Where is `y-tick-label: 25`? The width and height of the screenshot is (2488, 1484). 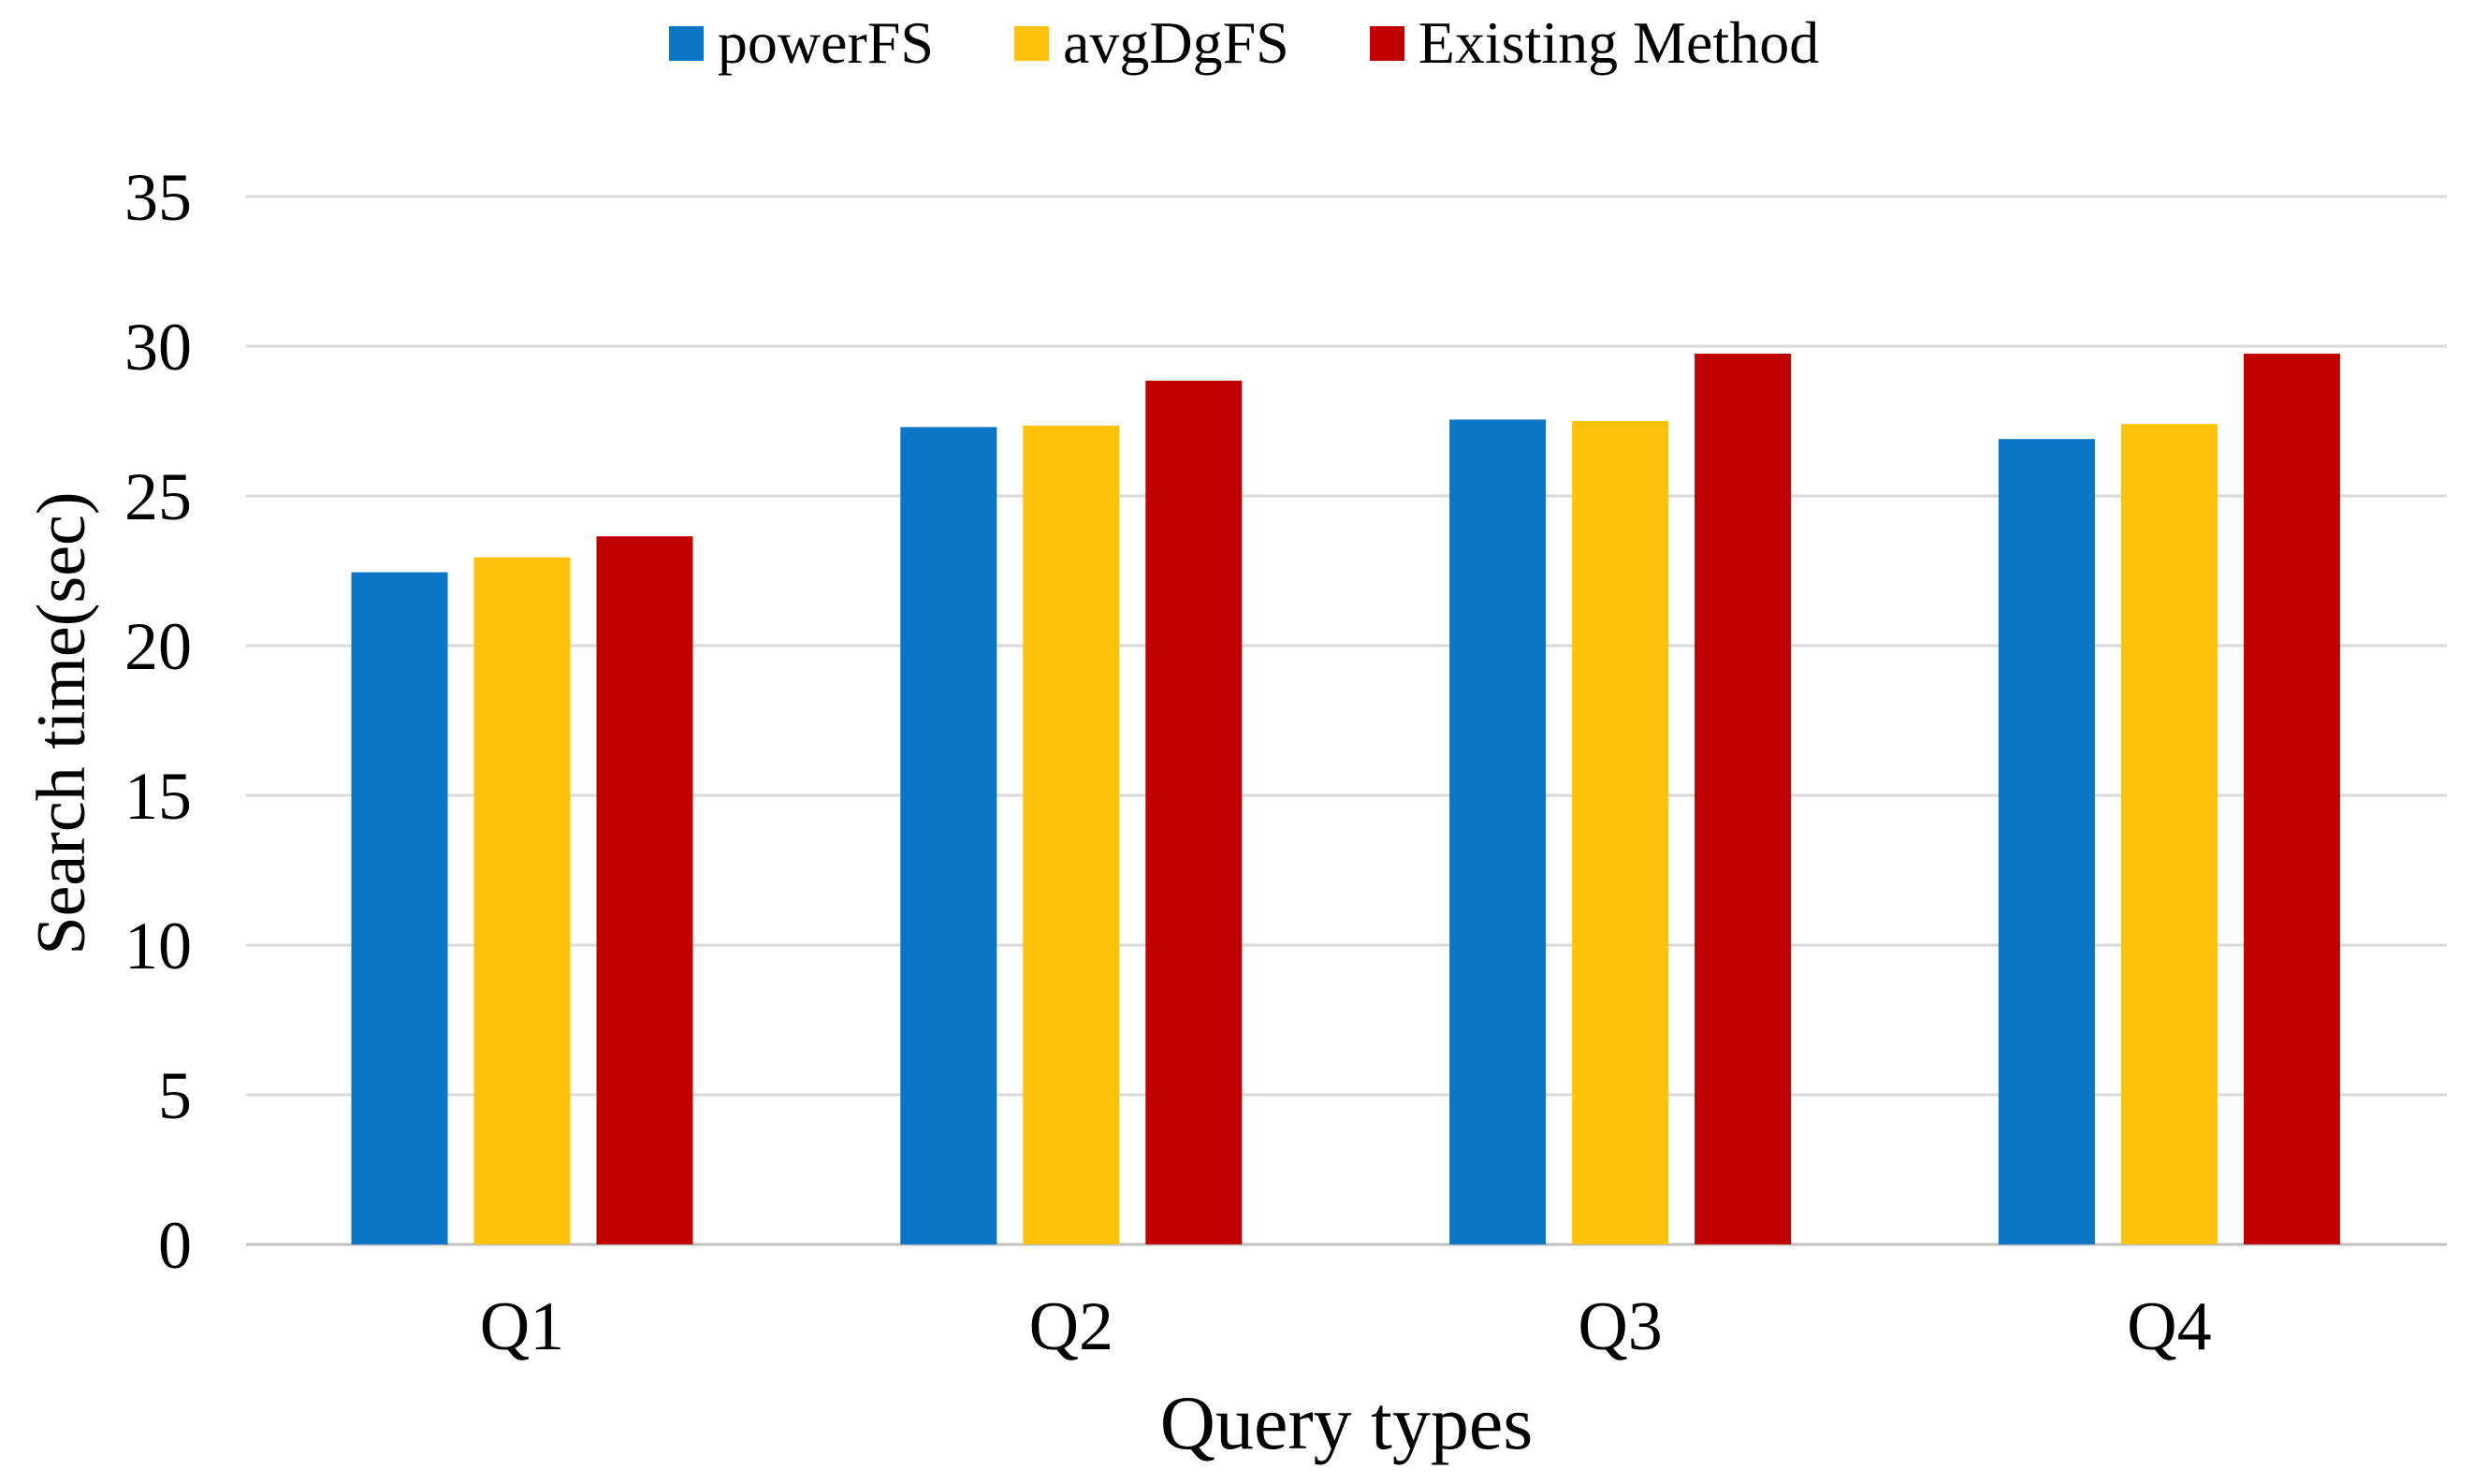
y-tick-label: 25 is located at coordinates (158, 496).